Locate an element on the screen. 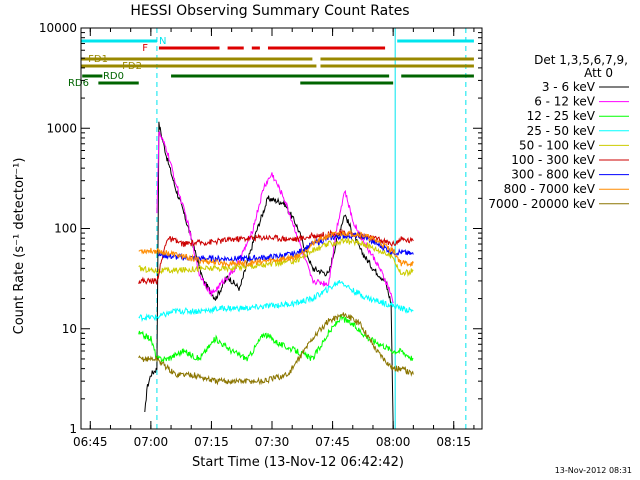 The image size is (640, 480). y-tick-label-1000: 1000 is located at coordinates (61, 128).